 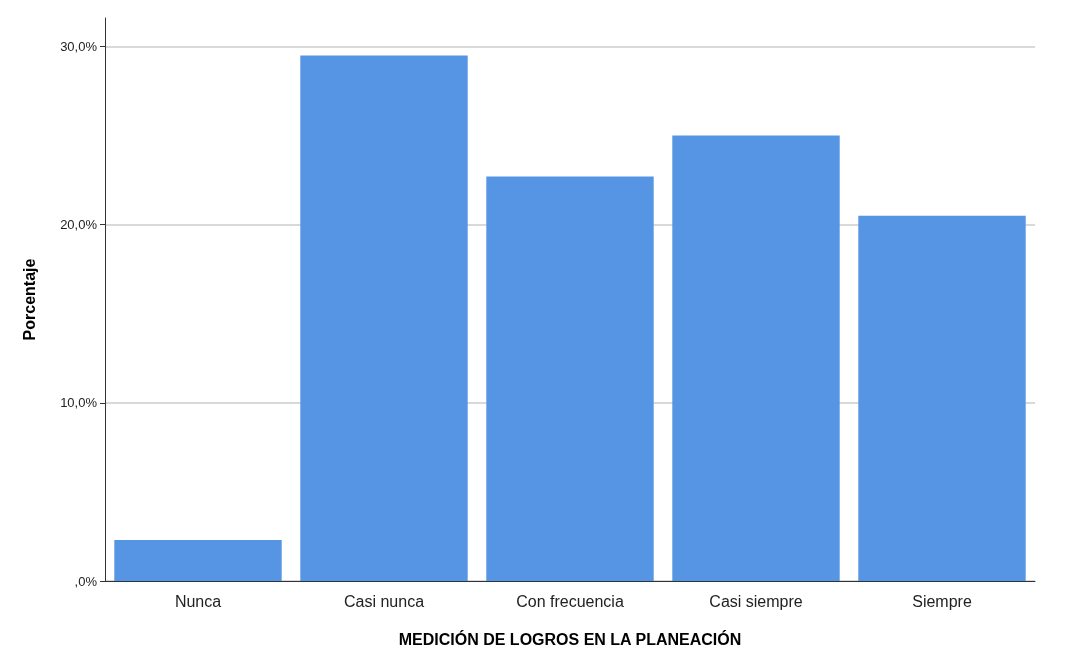 What do you see at coordinates (198, 601) in the screenshot?
I see `x-tick-label: Nunca` at bounding box center [198, 601].